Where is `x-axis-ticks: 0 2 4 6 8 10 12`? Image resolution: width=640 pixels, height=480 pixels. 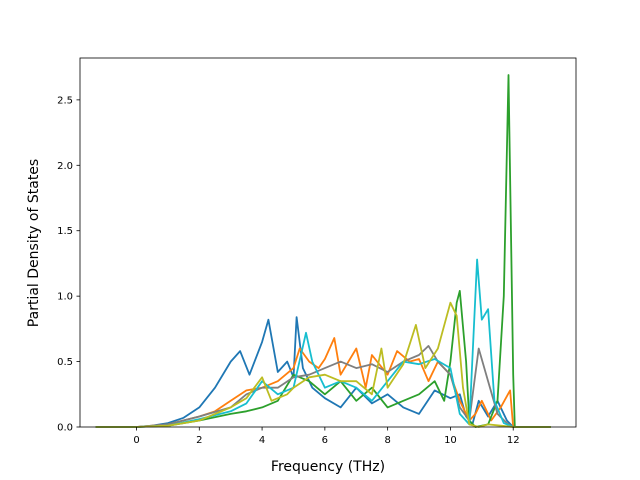 x-axis-ticks: 0 2 4 6 8 10 12 is located at coordinates (326, 436).